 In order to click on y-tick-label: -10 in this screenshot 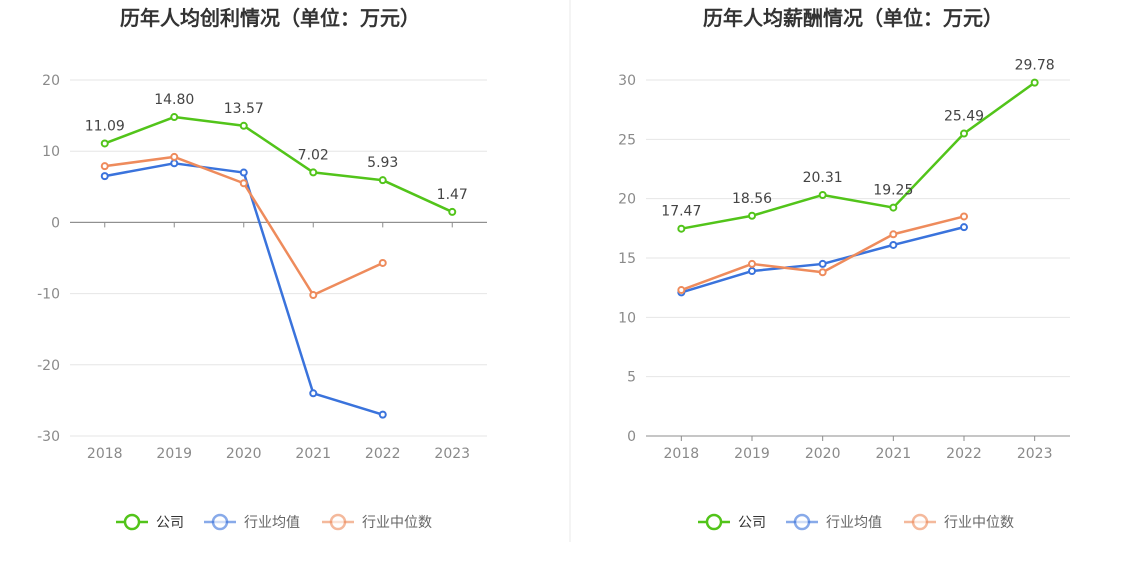, I will do `click(48, 295)`.